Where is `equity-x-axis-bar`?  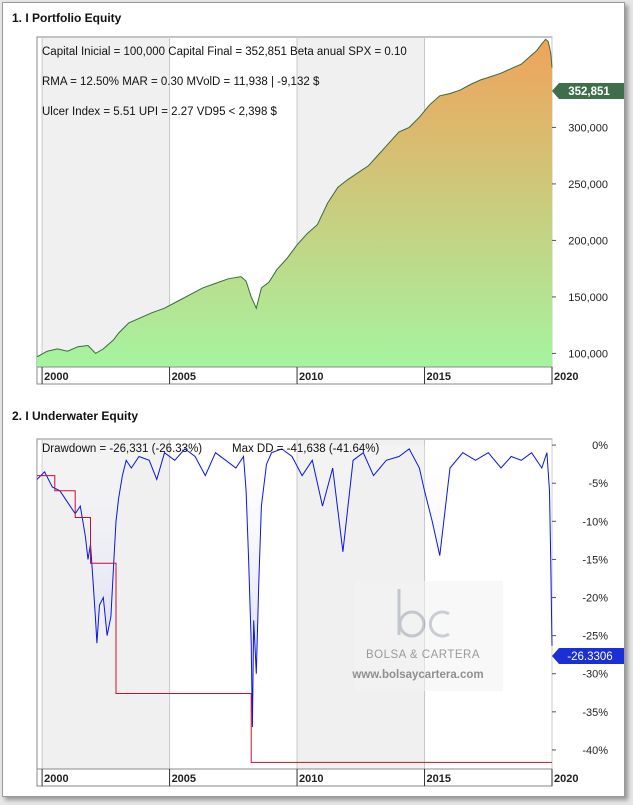
equity-x-axis-bar is located at coordinates (294, 375).